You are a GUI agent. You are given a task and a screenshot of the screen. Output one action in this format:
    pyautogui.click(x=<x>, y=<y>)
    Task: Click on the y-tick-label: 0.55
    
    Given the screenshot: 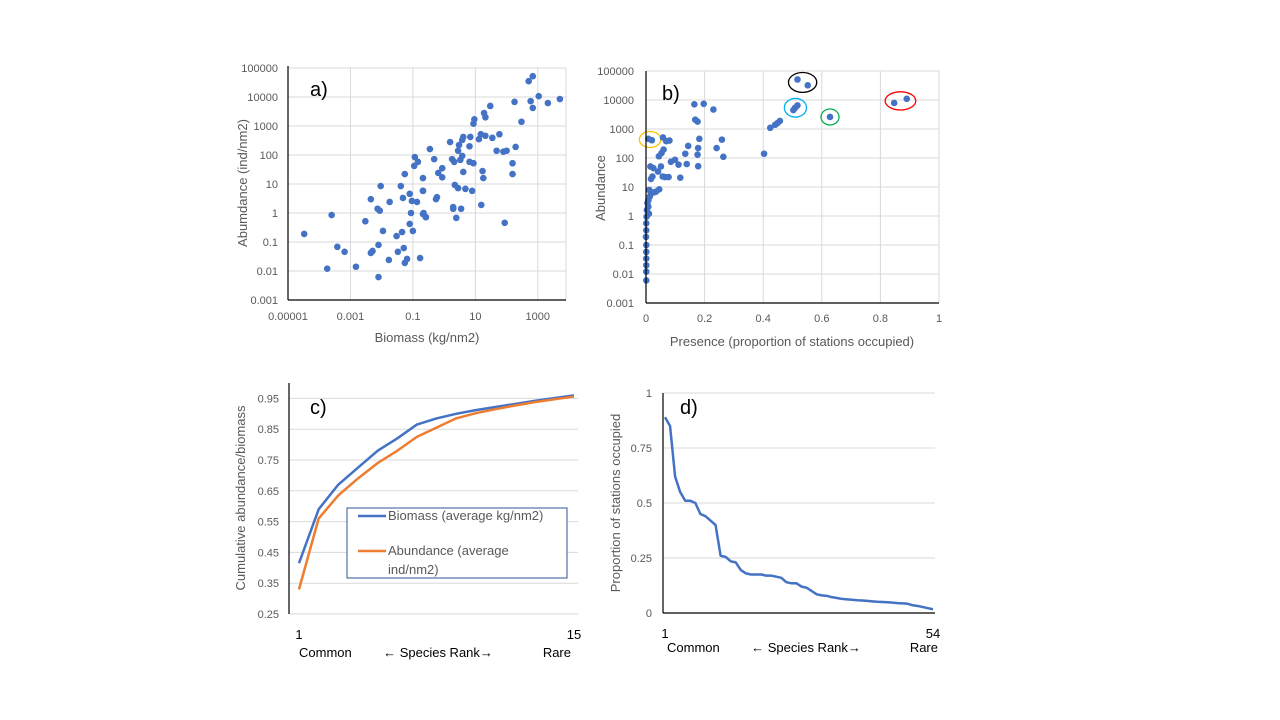 What is the action you would take?
    pyautogui.click(x=268, y=523)
    